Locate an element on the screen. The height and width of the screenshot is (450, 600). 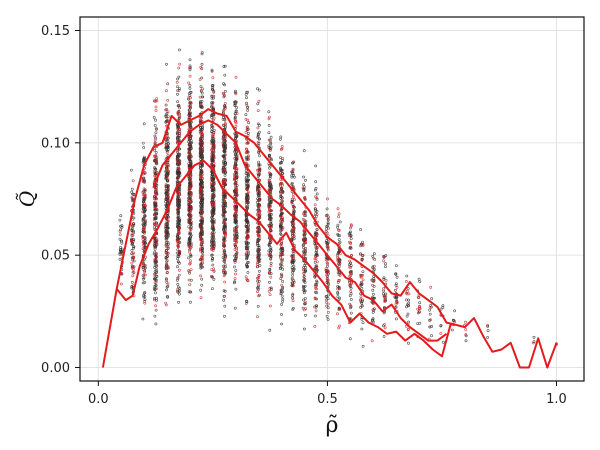
scatter-point-2093 is located at coordinates (212, 103).